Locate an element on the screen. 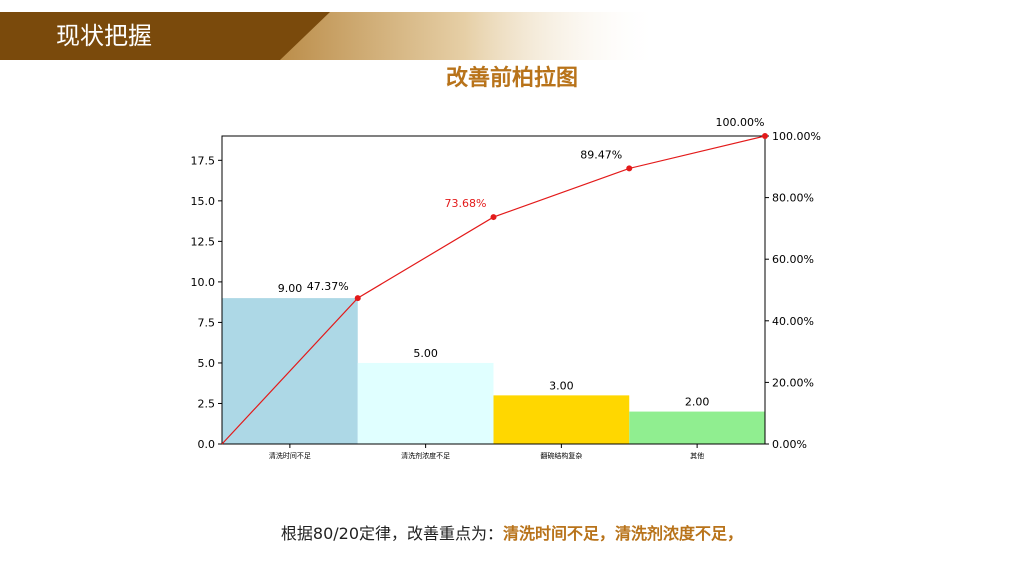  conclusion-text: 根据80/20定律，改善重点为：清洗时间不足，清洗剂浓度不足， is located at coordinates (512, 532).